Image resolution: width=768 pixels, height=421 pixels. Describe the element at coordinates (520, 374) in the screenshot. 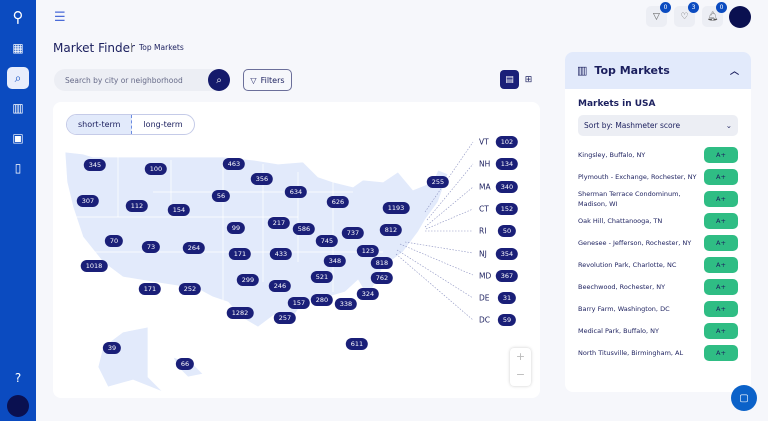

I see `zoom-out-button: −` at that location.